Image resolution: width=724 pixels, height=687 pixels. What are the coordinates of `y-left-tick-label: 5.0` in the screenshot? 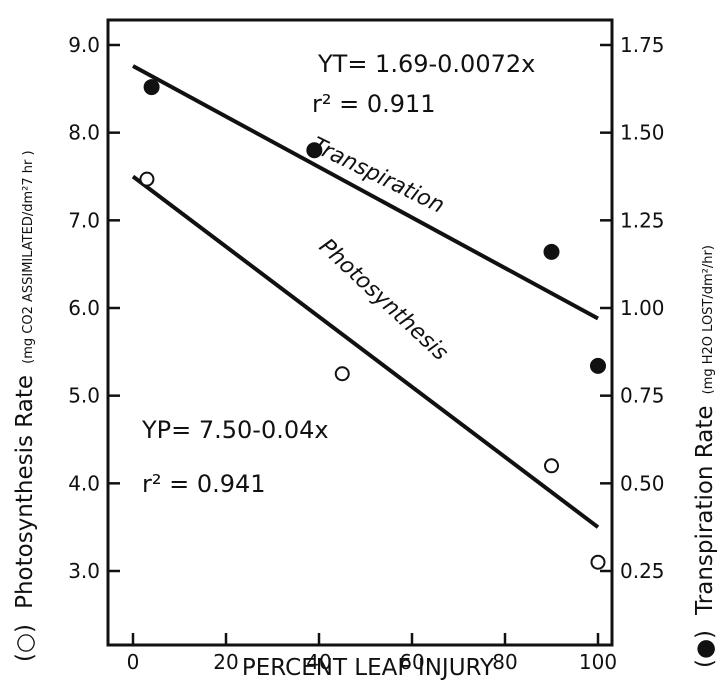 It's located at (84, 396).